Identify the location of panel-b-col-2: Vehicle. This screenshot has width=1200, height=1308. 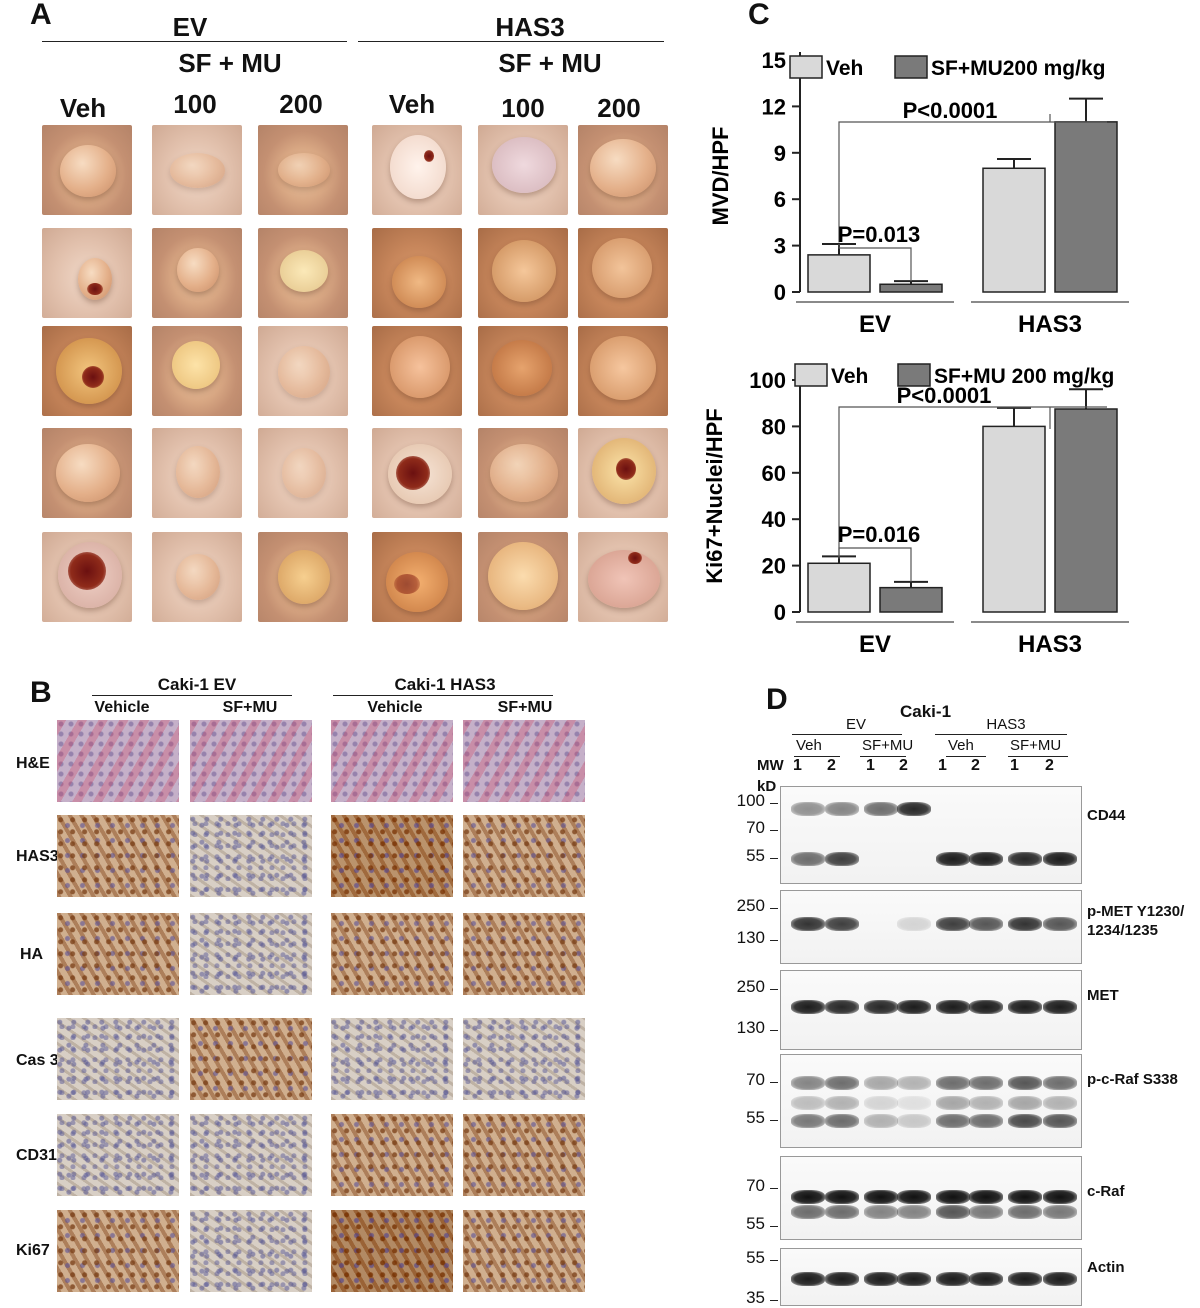
(395, 707).